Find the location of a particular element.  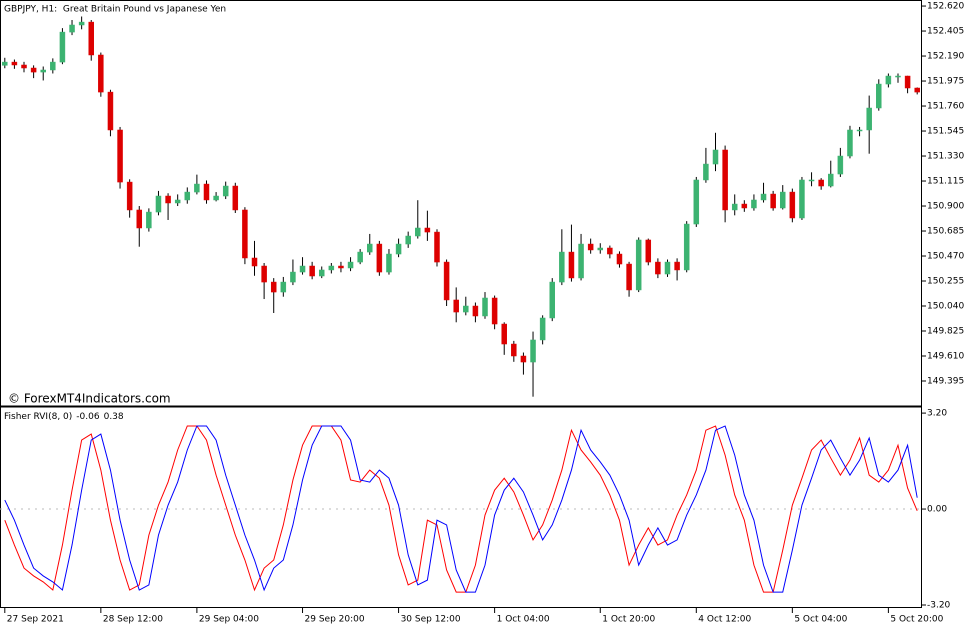

y-tick-label: 150.470 is located at coordinates (945, 257).